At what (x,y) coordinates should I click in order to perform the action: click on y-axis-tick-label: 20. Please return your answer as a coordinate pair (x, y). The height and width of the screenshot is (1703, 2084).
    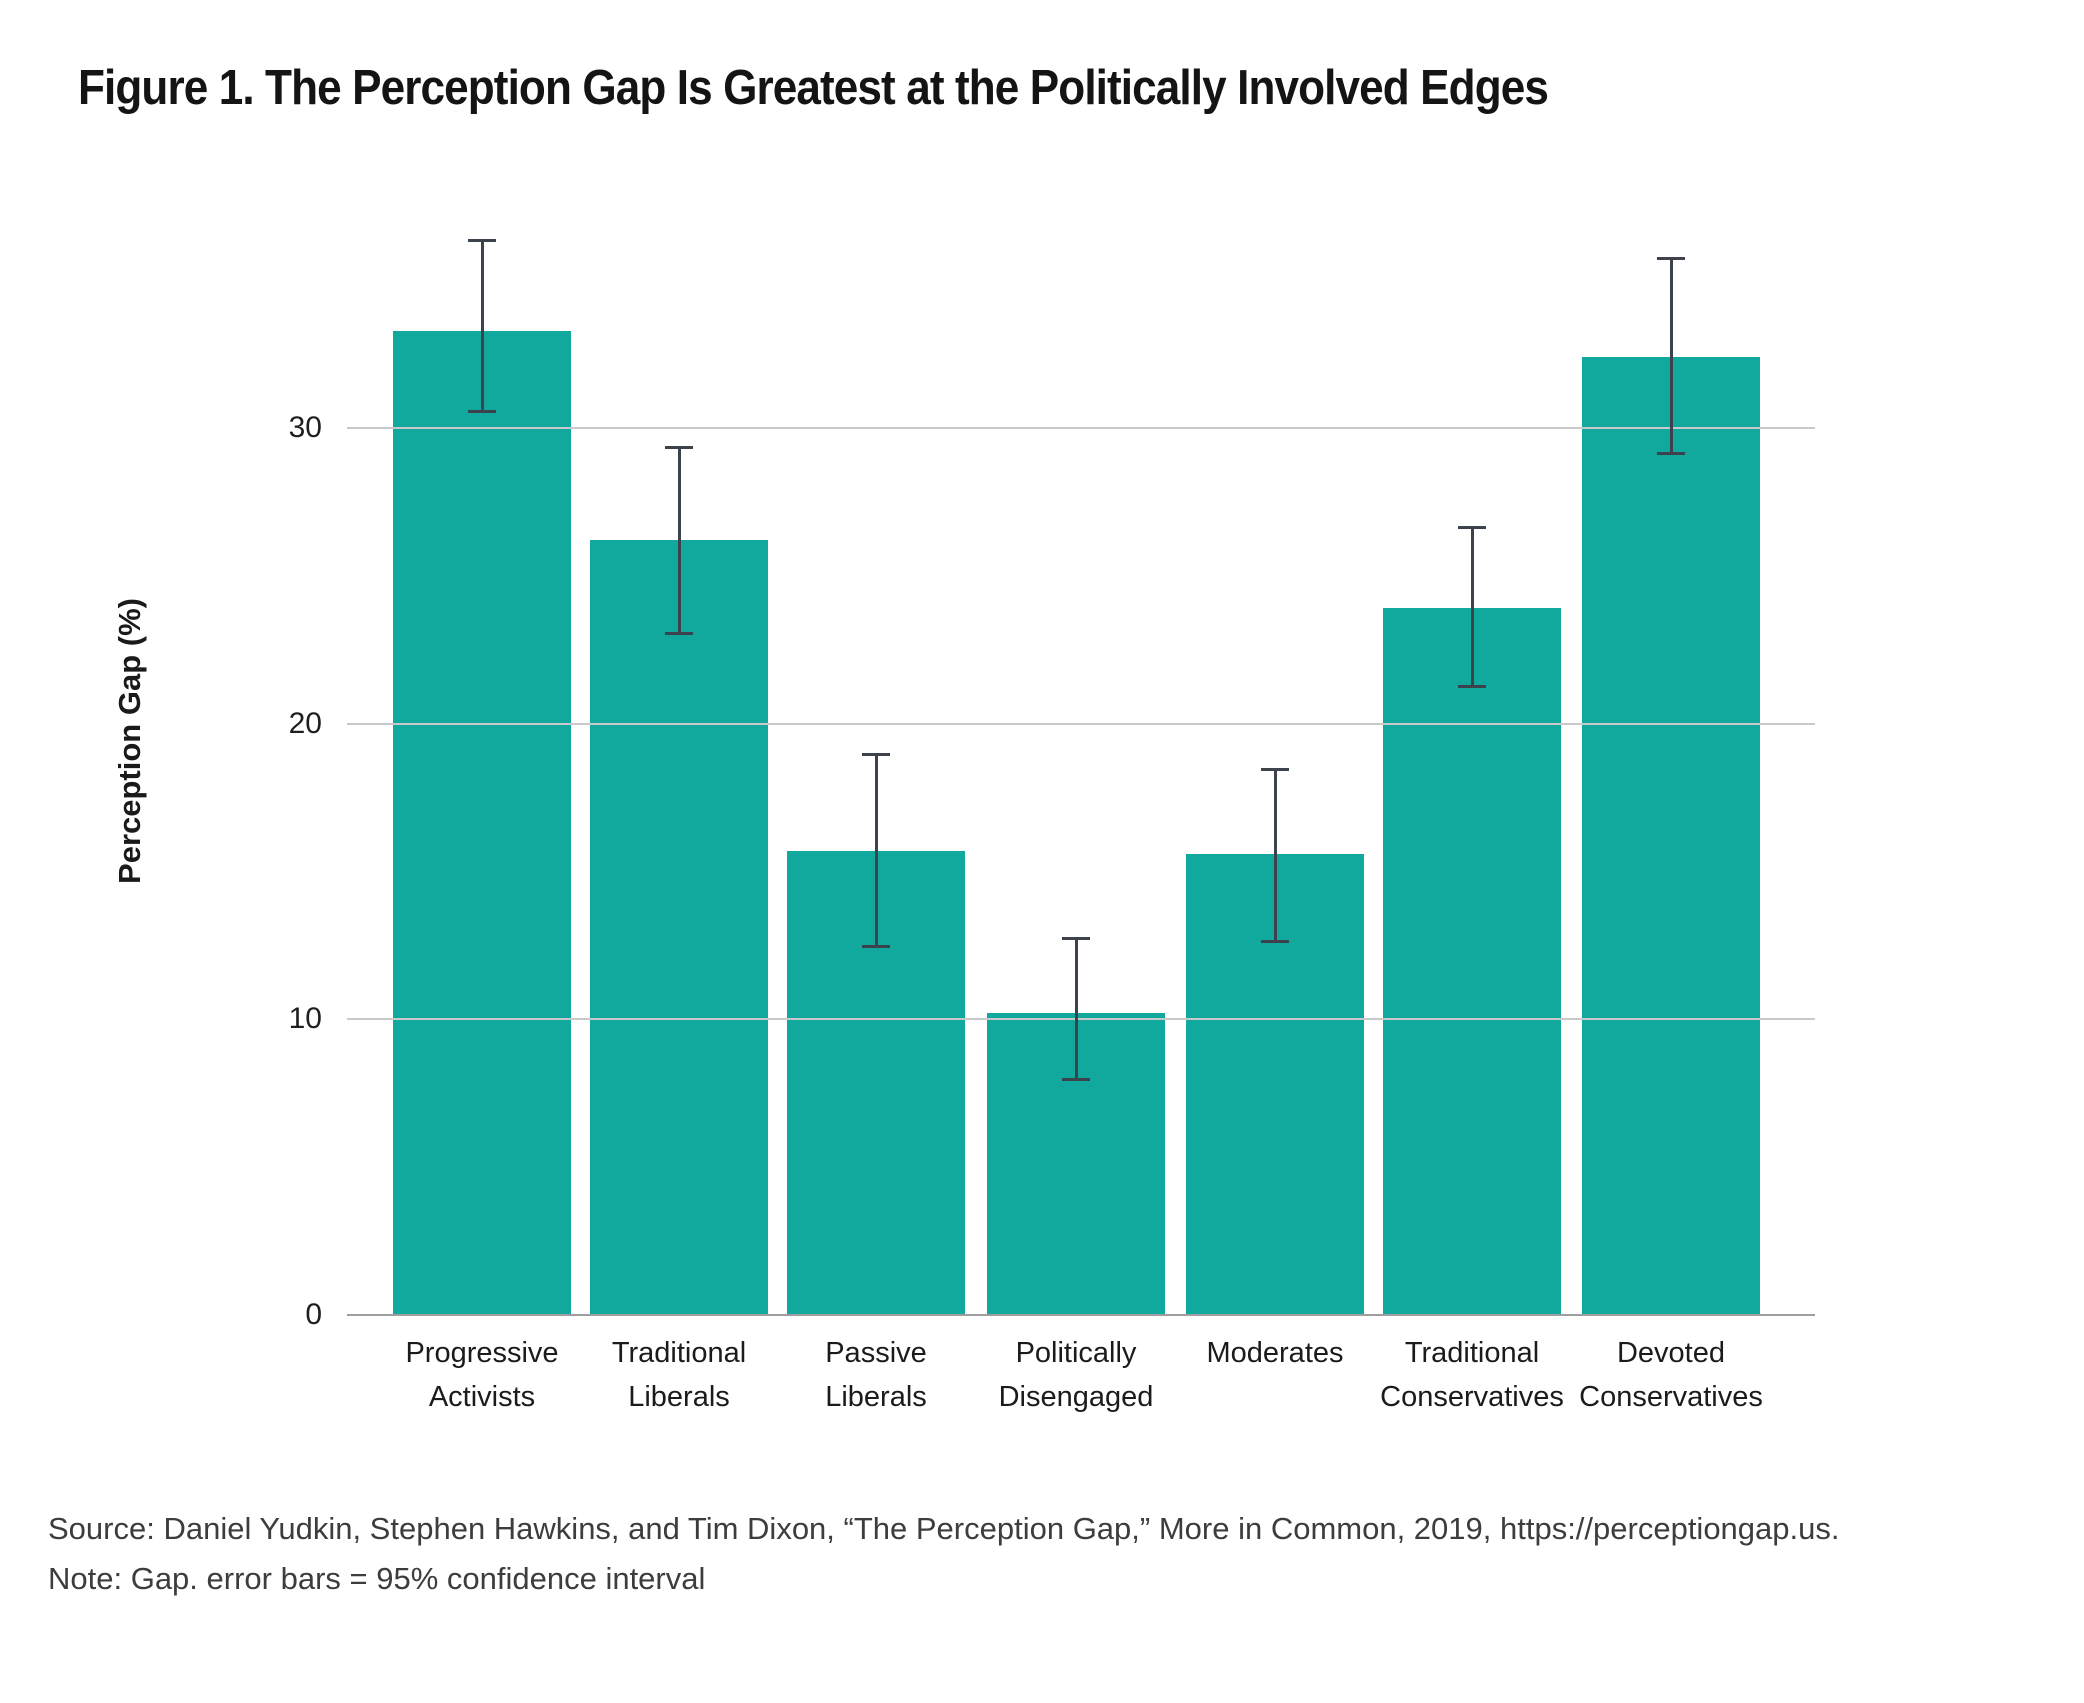
    Looking at the image, I should click on (305, 723).